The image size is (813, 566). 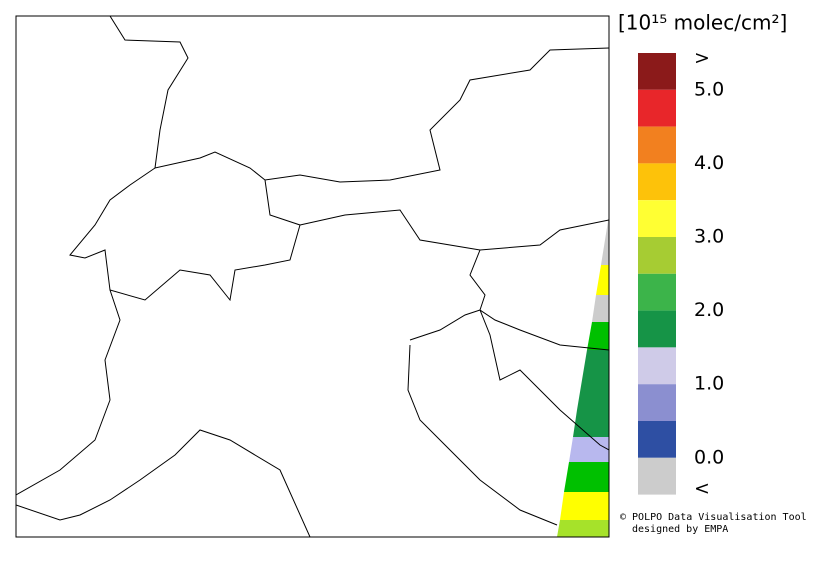 I want to click on credit: © POLPO Data Visualisation Tool, so click(x=713, y=517).